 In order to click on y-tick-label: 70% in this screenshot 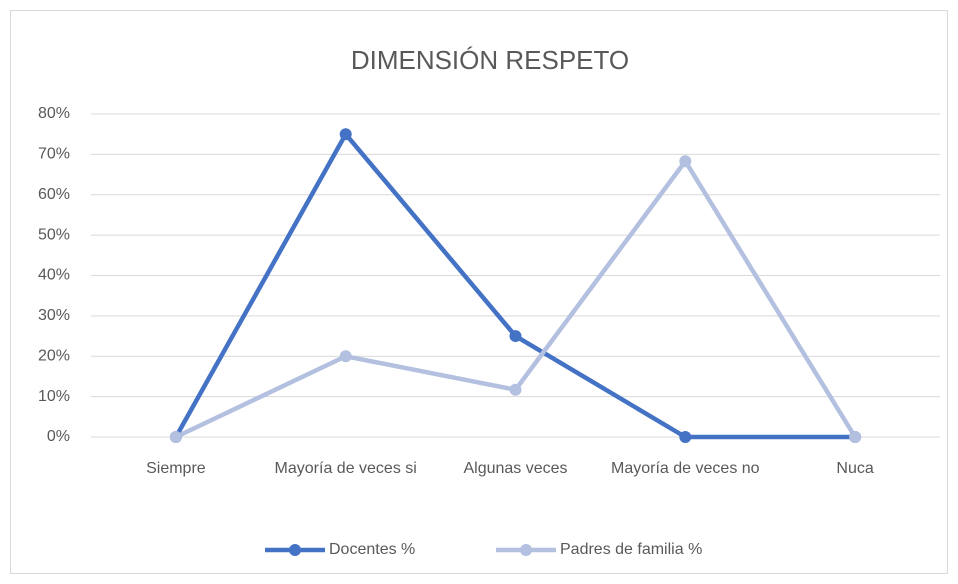, I will do `click(54, 154)`.